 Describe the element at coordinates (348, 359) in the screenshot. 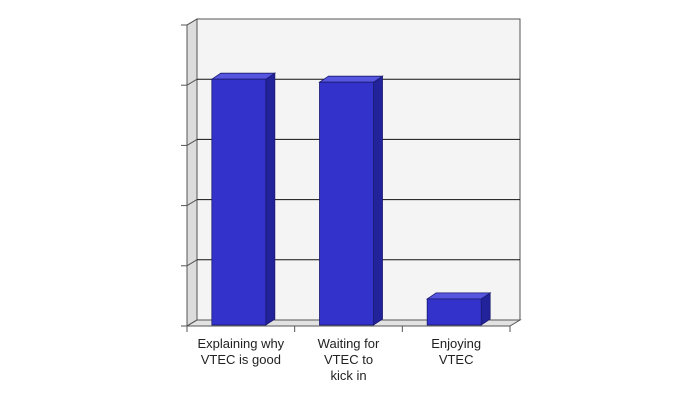

I see `x-tick-label: Waiting for VTEC to kick in` at that location.